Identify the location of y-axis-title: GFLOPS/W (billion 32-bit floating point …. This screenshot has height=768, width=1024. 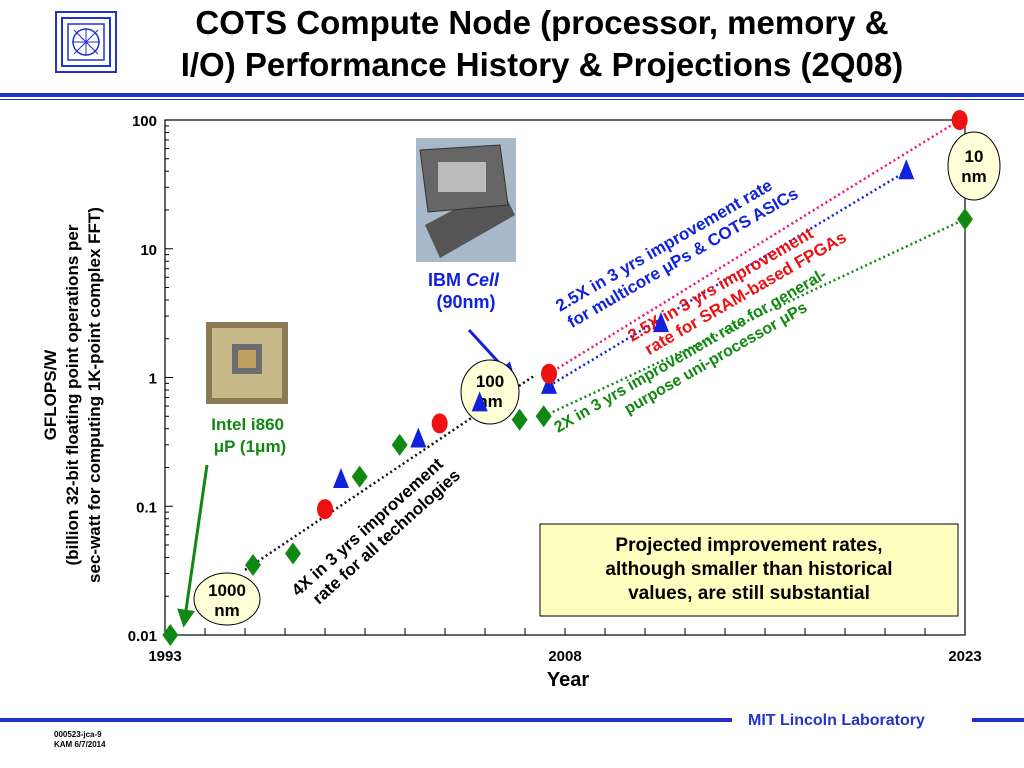
(72, 395).